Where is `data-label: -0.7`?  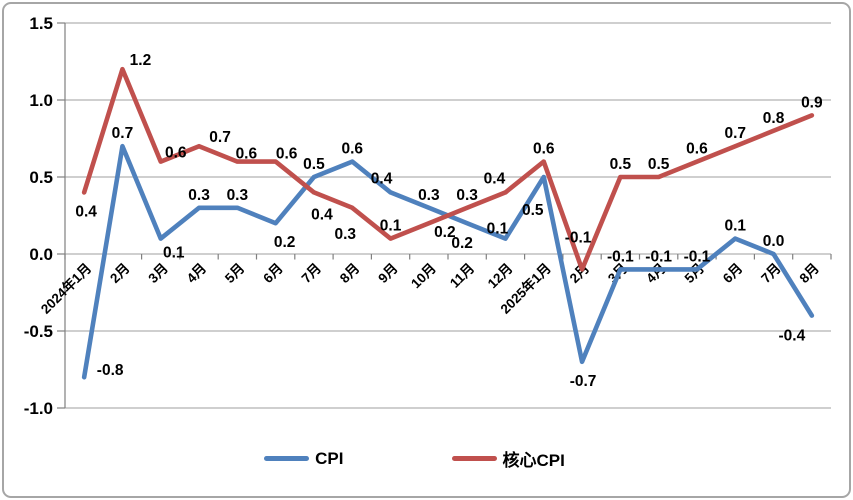 data-label: -0.7 is located at coordinates (583, 381).